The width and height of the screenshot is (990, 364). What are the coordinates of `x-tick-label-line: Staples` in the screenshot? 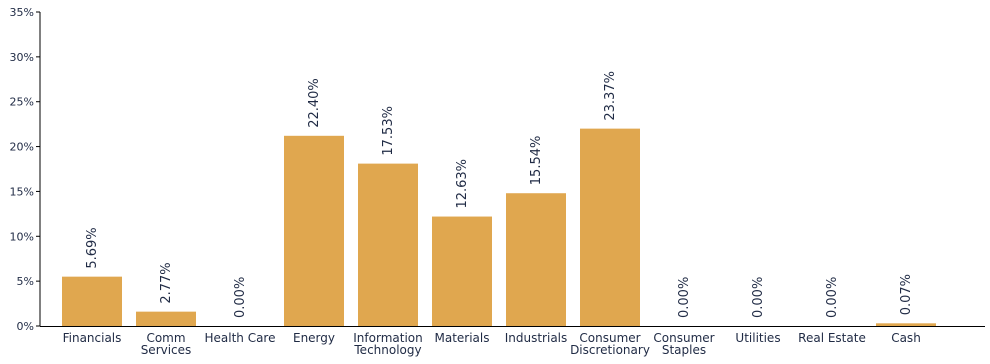 It's located at (684, 350).